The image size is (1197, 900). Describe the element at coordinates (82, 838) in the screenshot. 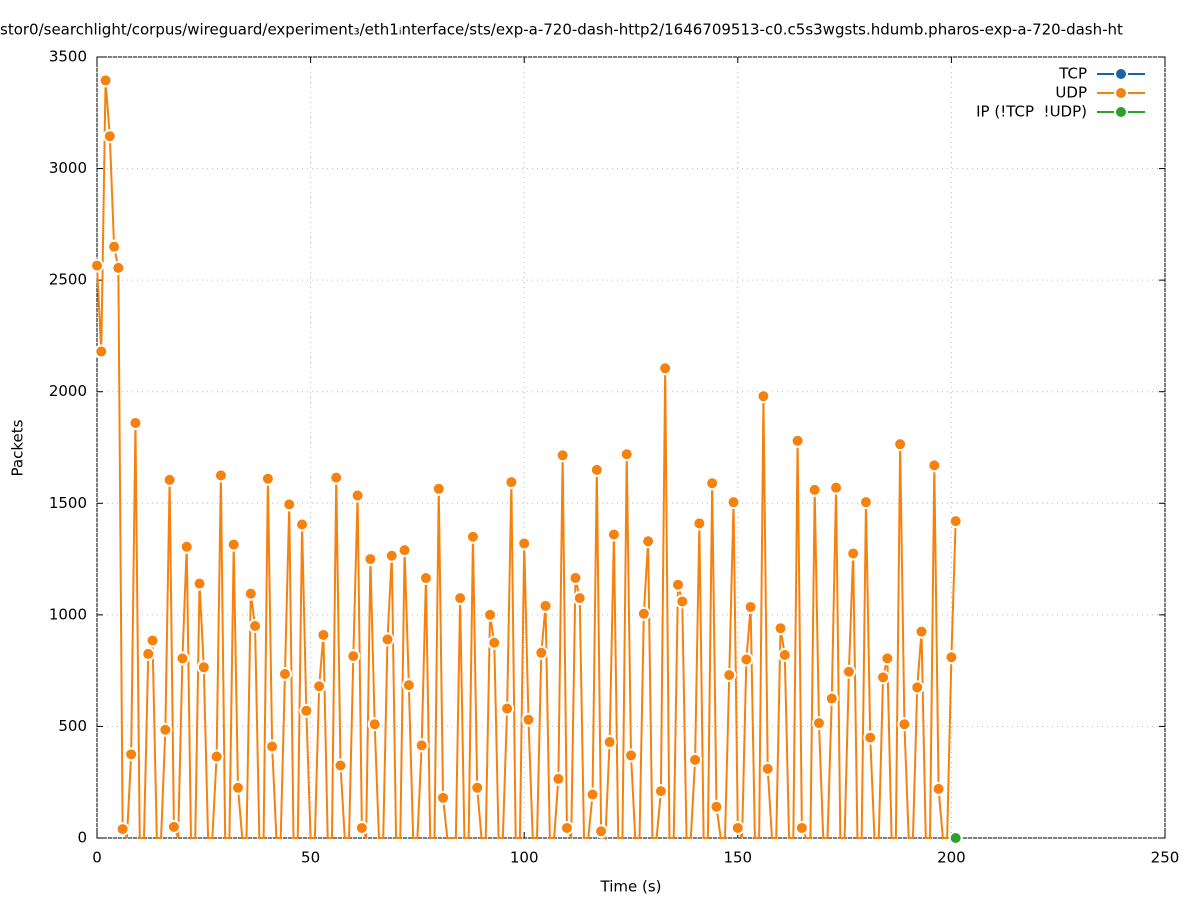

I see `y-tick-label: 0` at that location.